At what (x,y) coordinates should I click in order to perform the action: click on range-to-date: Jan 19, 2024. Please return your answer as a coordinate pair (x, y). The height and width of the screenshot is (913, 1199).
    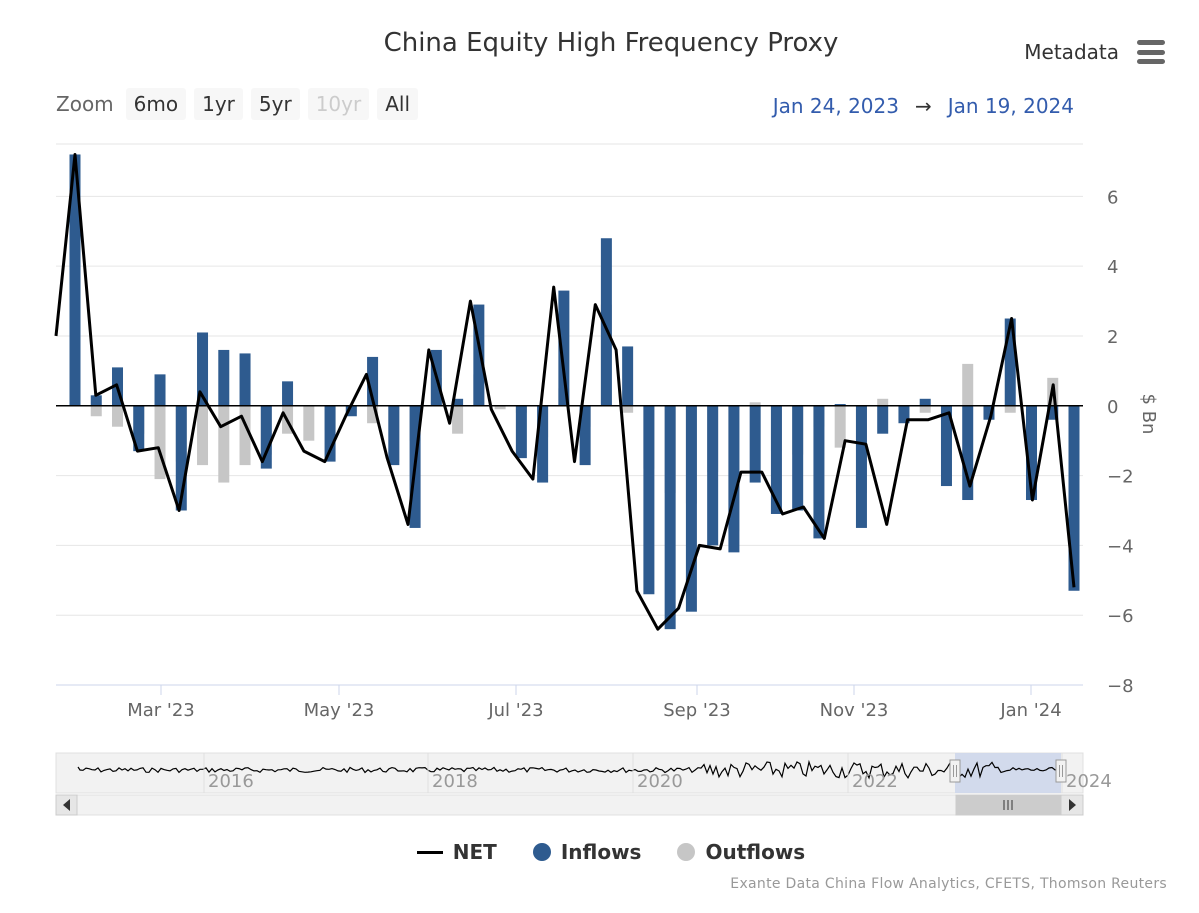
    Looking at the image, I should click on (1010, 106).